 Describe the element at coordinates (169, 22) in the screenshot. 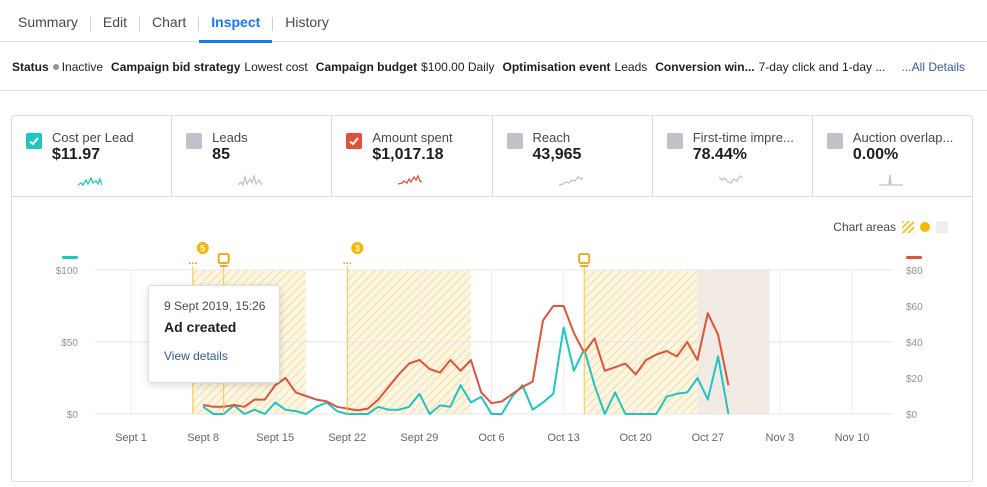

I see `tab-chart: Chart` at that location.